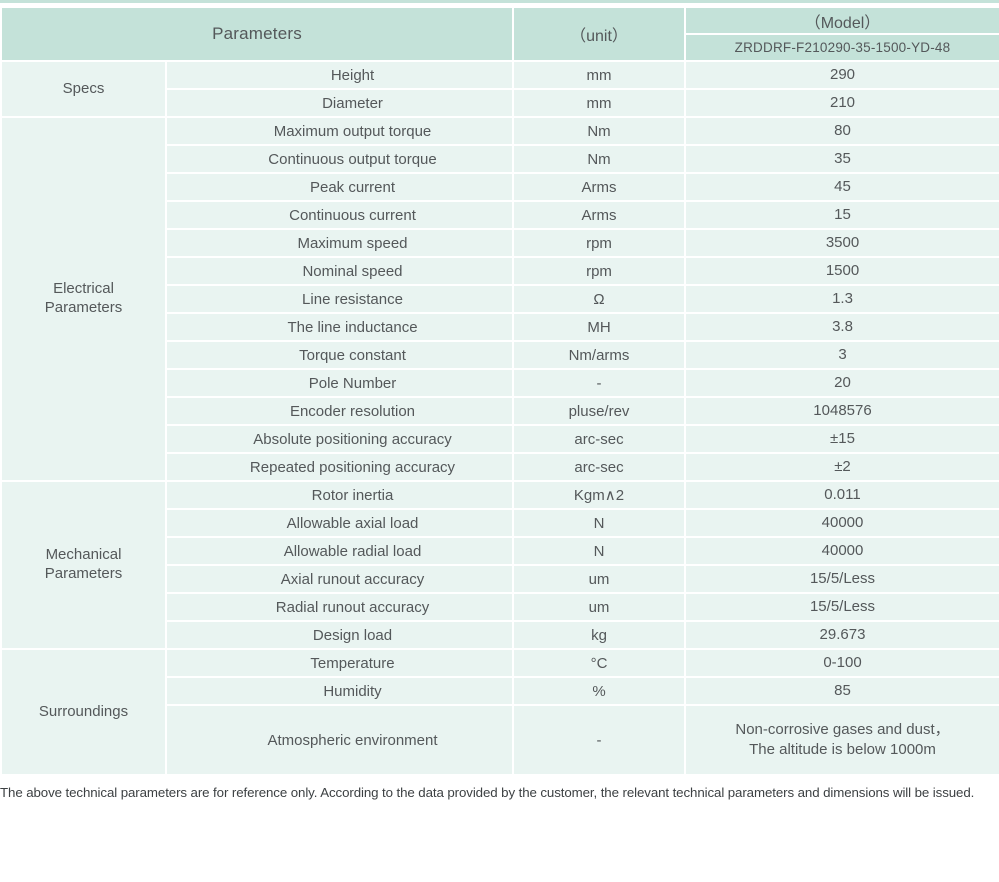 The image size is (999, 882). What do you see at coordinates (83, 89) in the screenshot?
I see `section-label-specs: Specs` at bounding box center [83, 89].